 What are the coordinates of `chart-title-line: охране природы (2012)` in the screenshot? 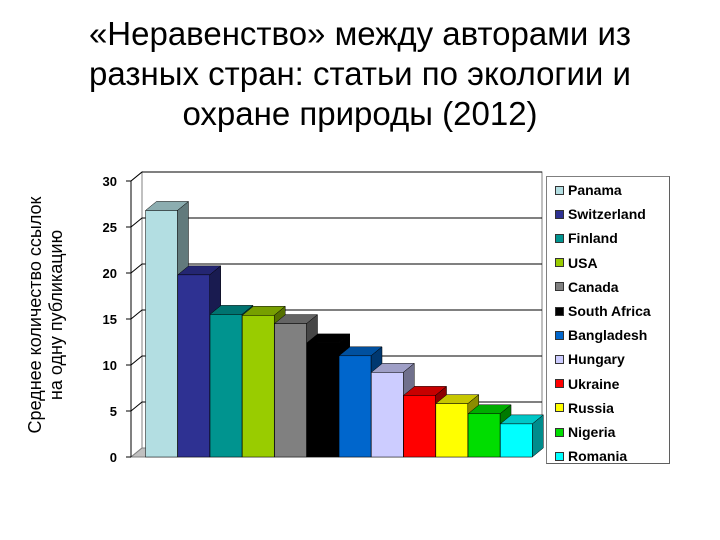 It's located at (360, 113).